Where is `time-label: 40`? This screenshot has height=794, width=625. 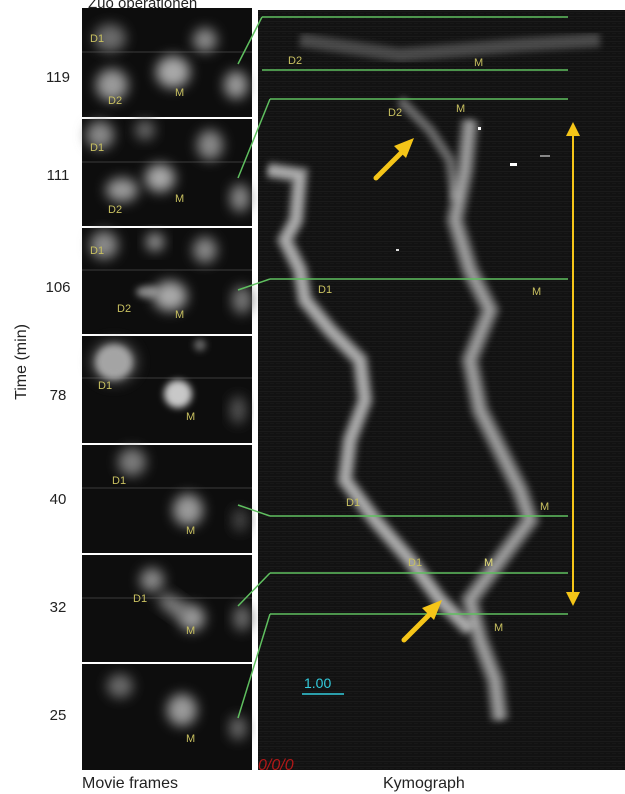
time-label: 40 is located at coordinates (58, 499).